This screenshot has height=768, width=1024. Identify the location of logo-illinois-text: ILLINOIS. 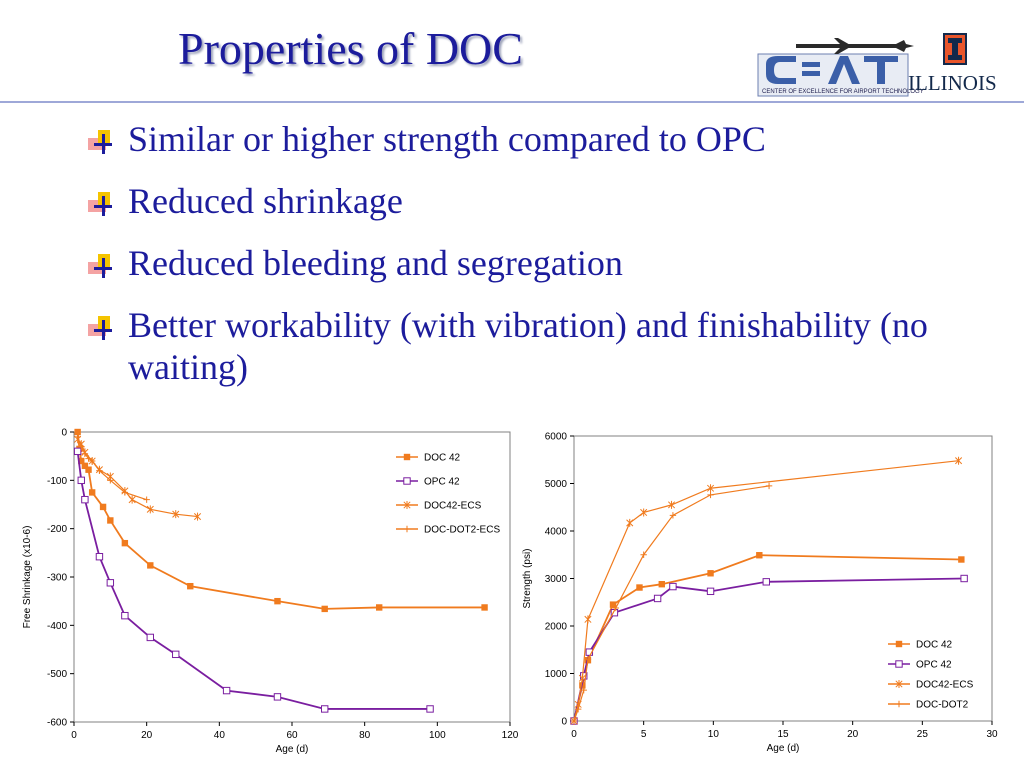
(952, 83).